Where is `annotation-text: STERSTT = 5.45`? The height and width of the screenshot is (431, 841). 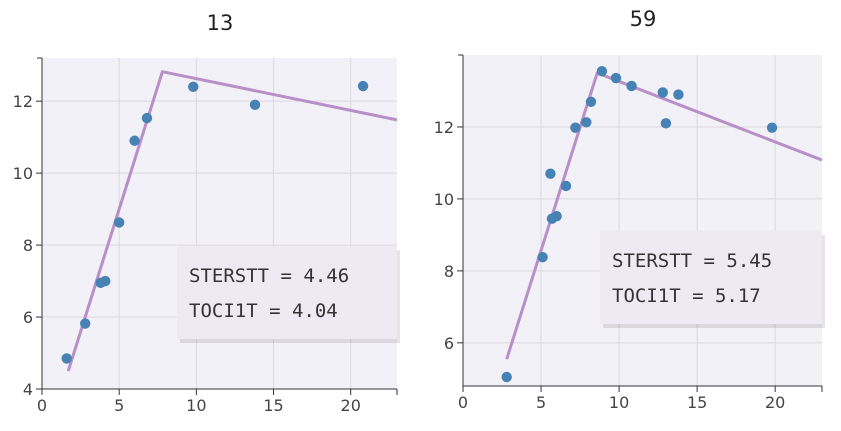 annotation-text: STERSTT = 5.45 is located at coordinates (692, 261).